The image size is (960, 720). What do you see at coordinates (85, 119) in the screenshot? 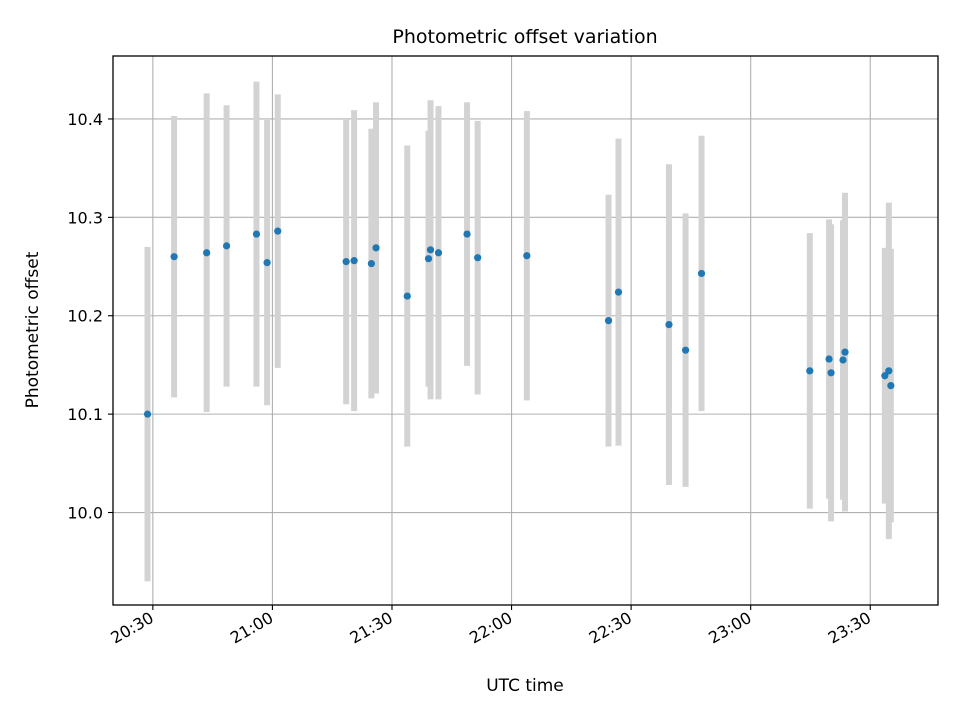
I see `y-tick-label: 10.4` at bounding box center [85, 119].